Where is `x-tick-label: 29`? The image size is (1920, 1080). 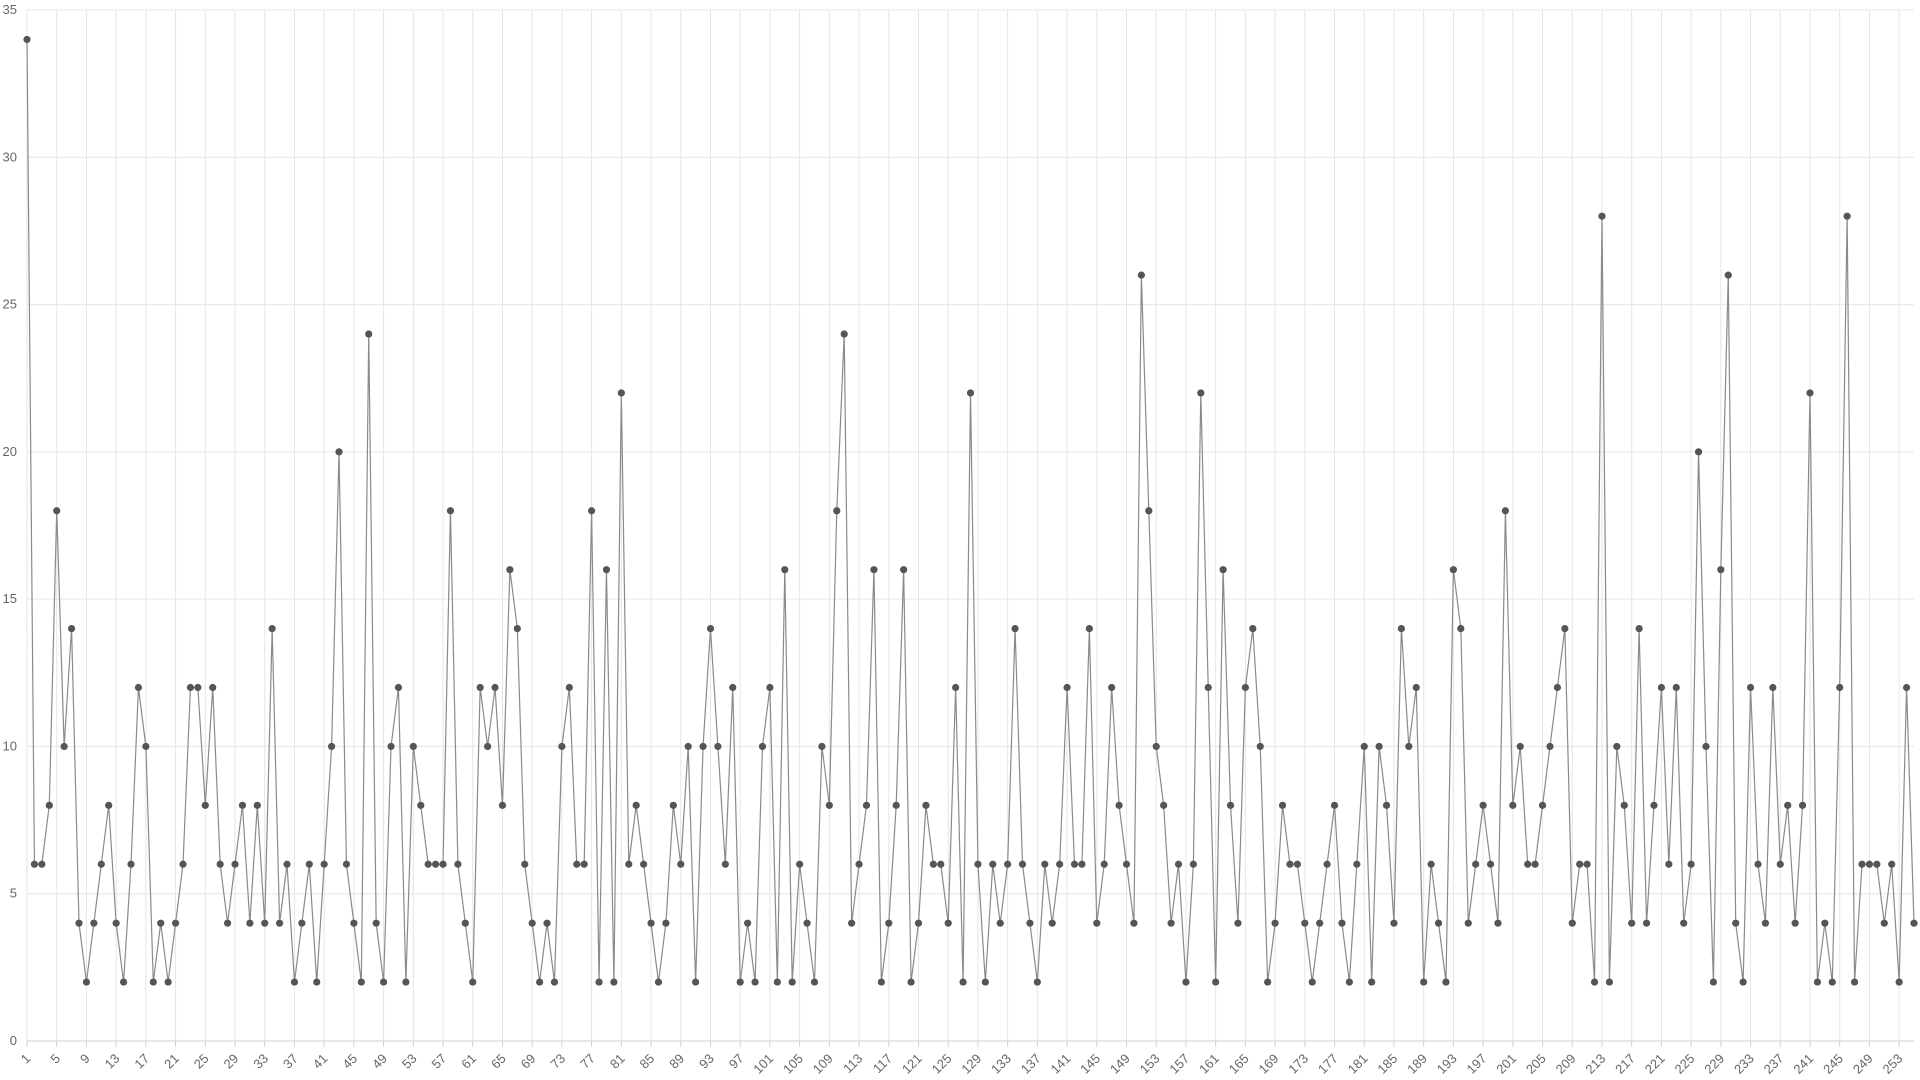 x-tick-label: 29 is located at coordinates (231, 1061).